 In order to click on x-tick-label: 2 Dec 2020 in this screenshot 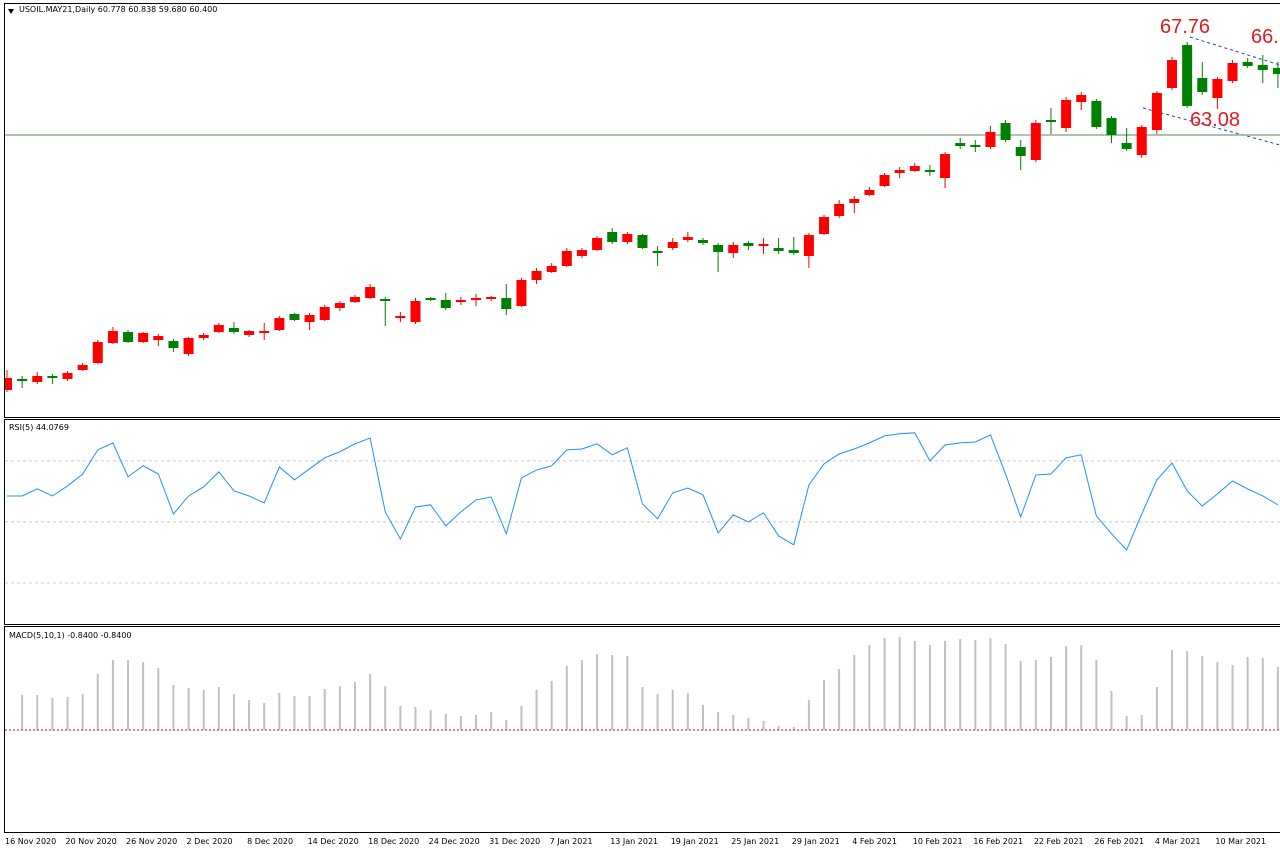, I will do `click(210, 841)`.